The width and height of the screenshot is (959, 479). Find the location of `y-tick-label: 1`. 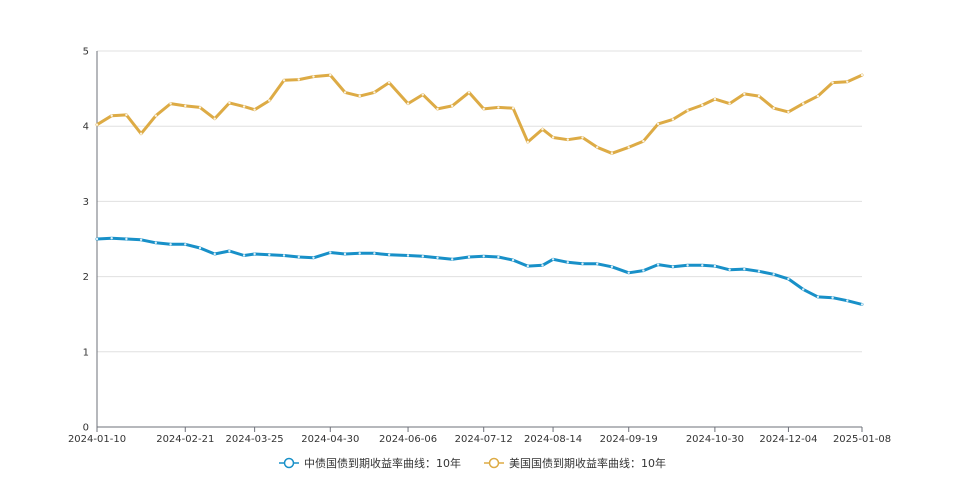

y-tick-label: 1 is located at coordinates (86, 352).